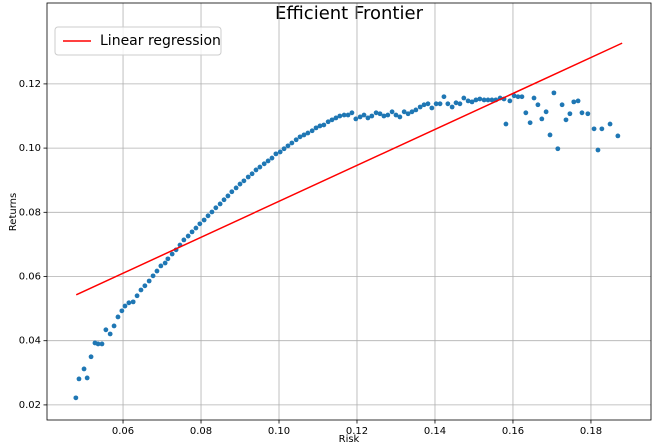  What do you see at coordinates (591, 431) in the screenshot?
I see `x-tick-label: 0.18` at bounding box center [591, 431].